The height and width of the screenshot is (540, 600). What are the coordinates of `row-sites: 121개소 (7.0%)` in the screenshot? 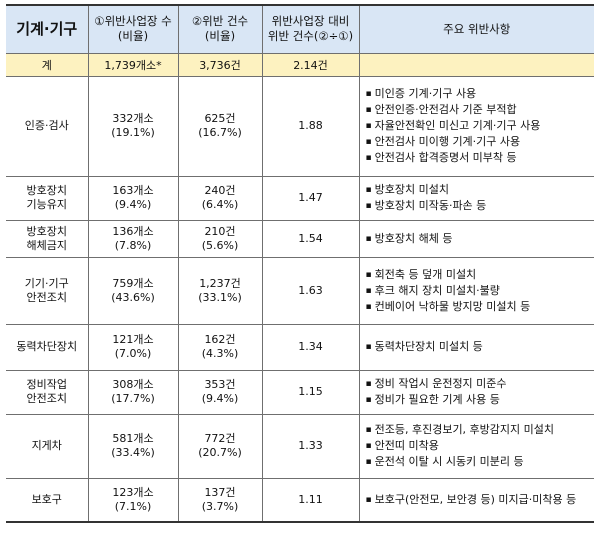 It's located at (133, 347).